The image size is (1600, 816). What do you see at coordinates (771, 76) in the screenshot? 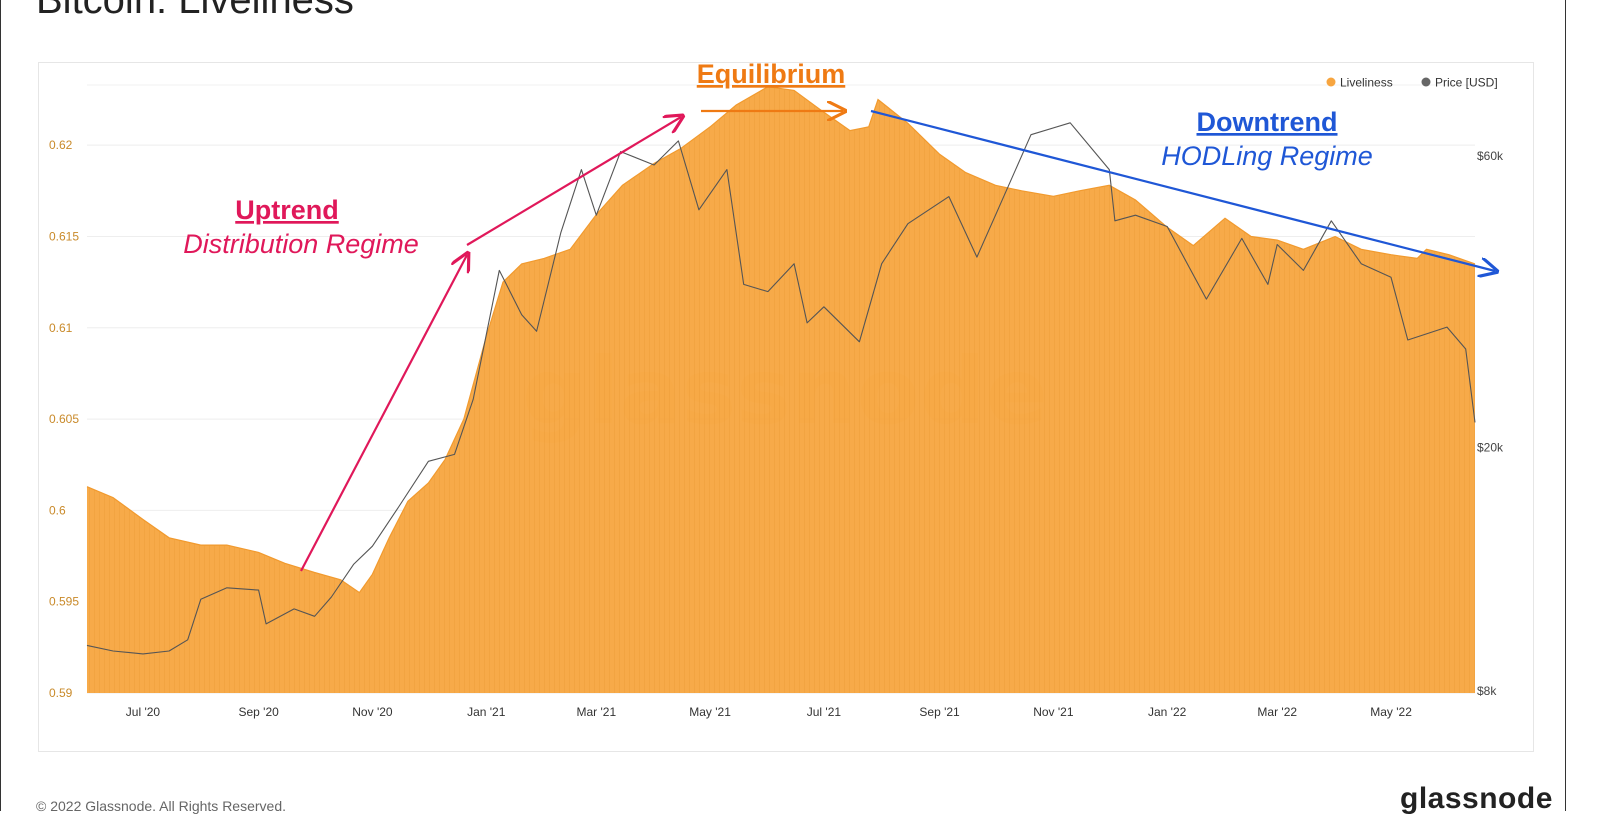
I see `annotation-equilibrium-label: Equilibrium` at bounding box center [771, 76].